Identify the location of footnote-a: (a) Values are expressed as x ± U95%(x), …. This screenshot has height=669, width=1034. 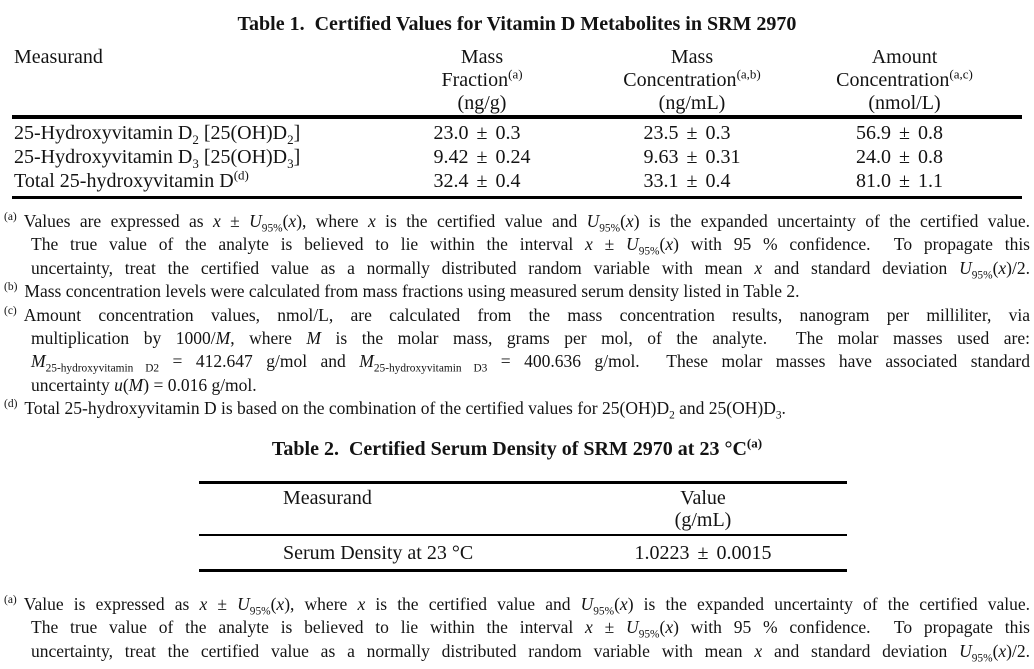
(517, 246).